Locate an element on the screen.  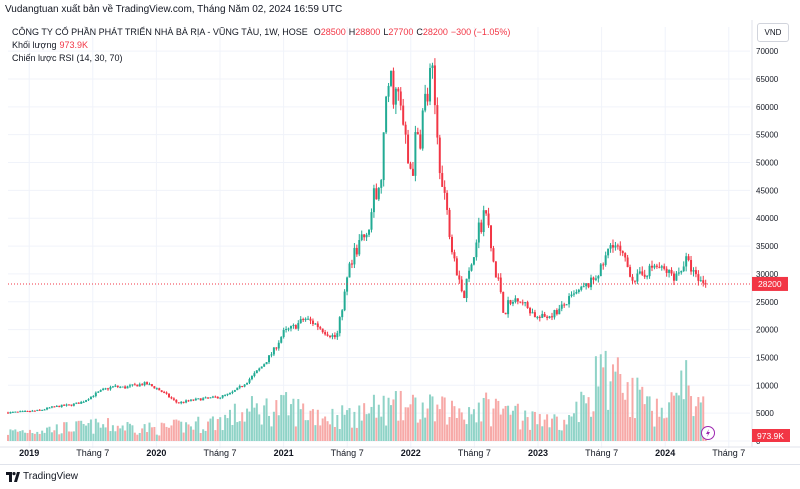
tradingview-brand: TradingView is located at coordinates (42, 476).